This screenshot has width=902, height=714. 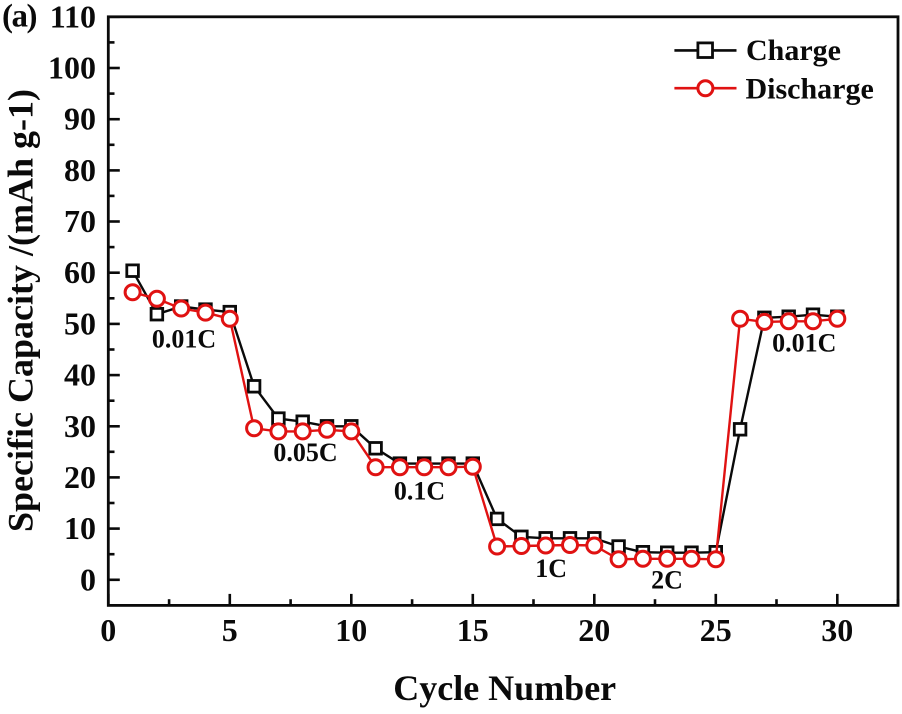 I want to click on svg-text: 80, so click(x=80, y=170).